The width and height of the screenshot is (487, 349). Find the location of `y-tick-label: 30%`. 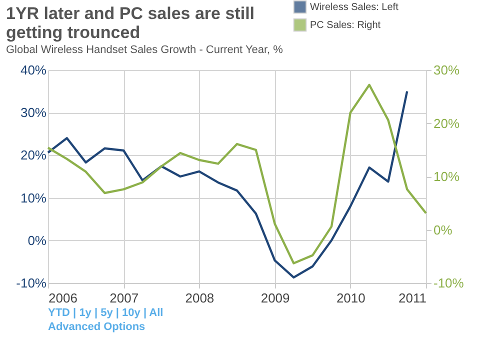

y-tick-label: 30% is located at coordinates (33, 112).